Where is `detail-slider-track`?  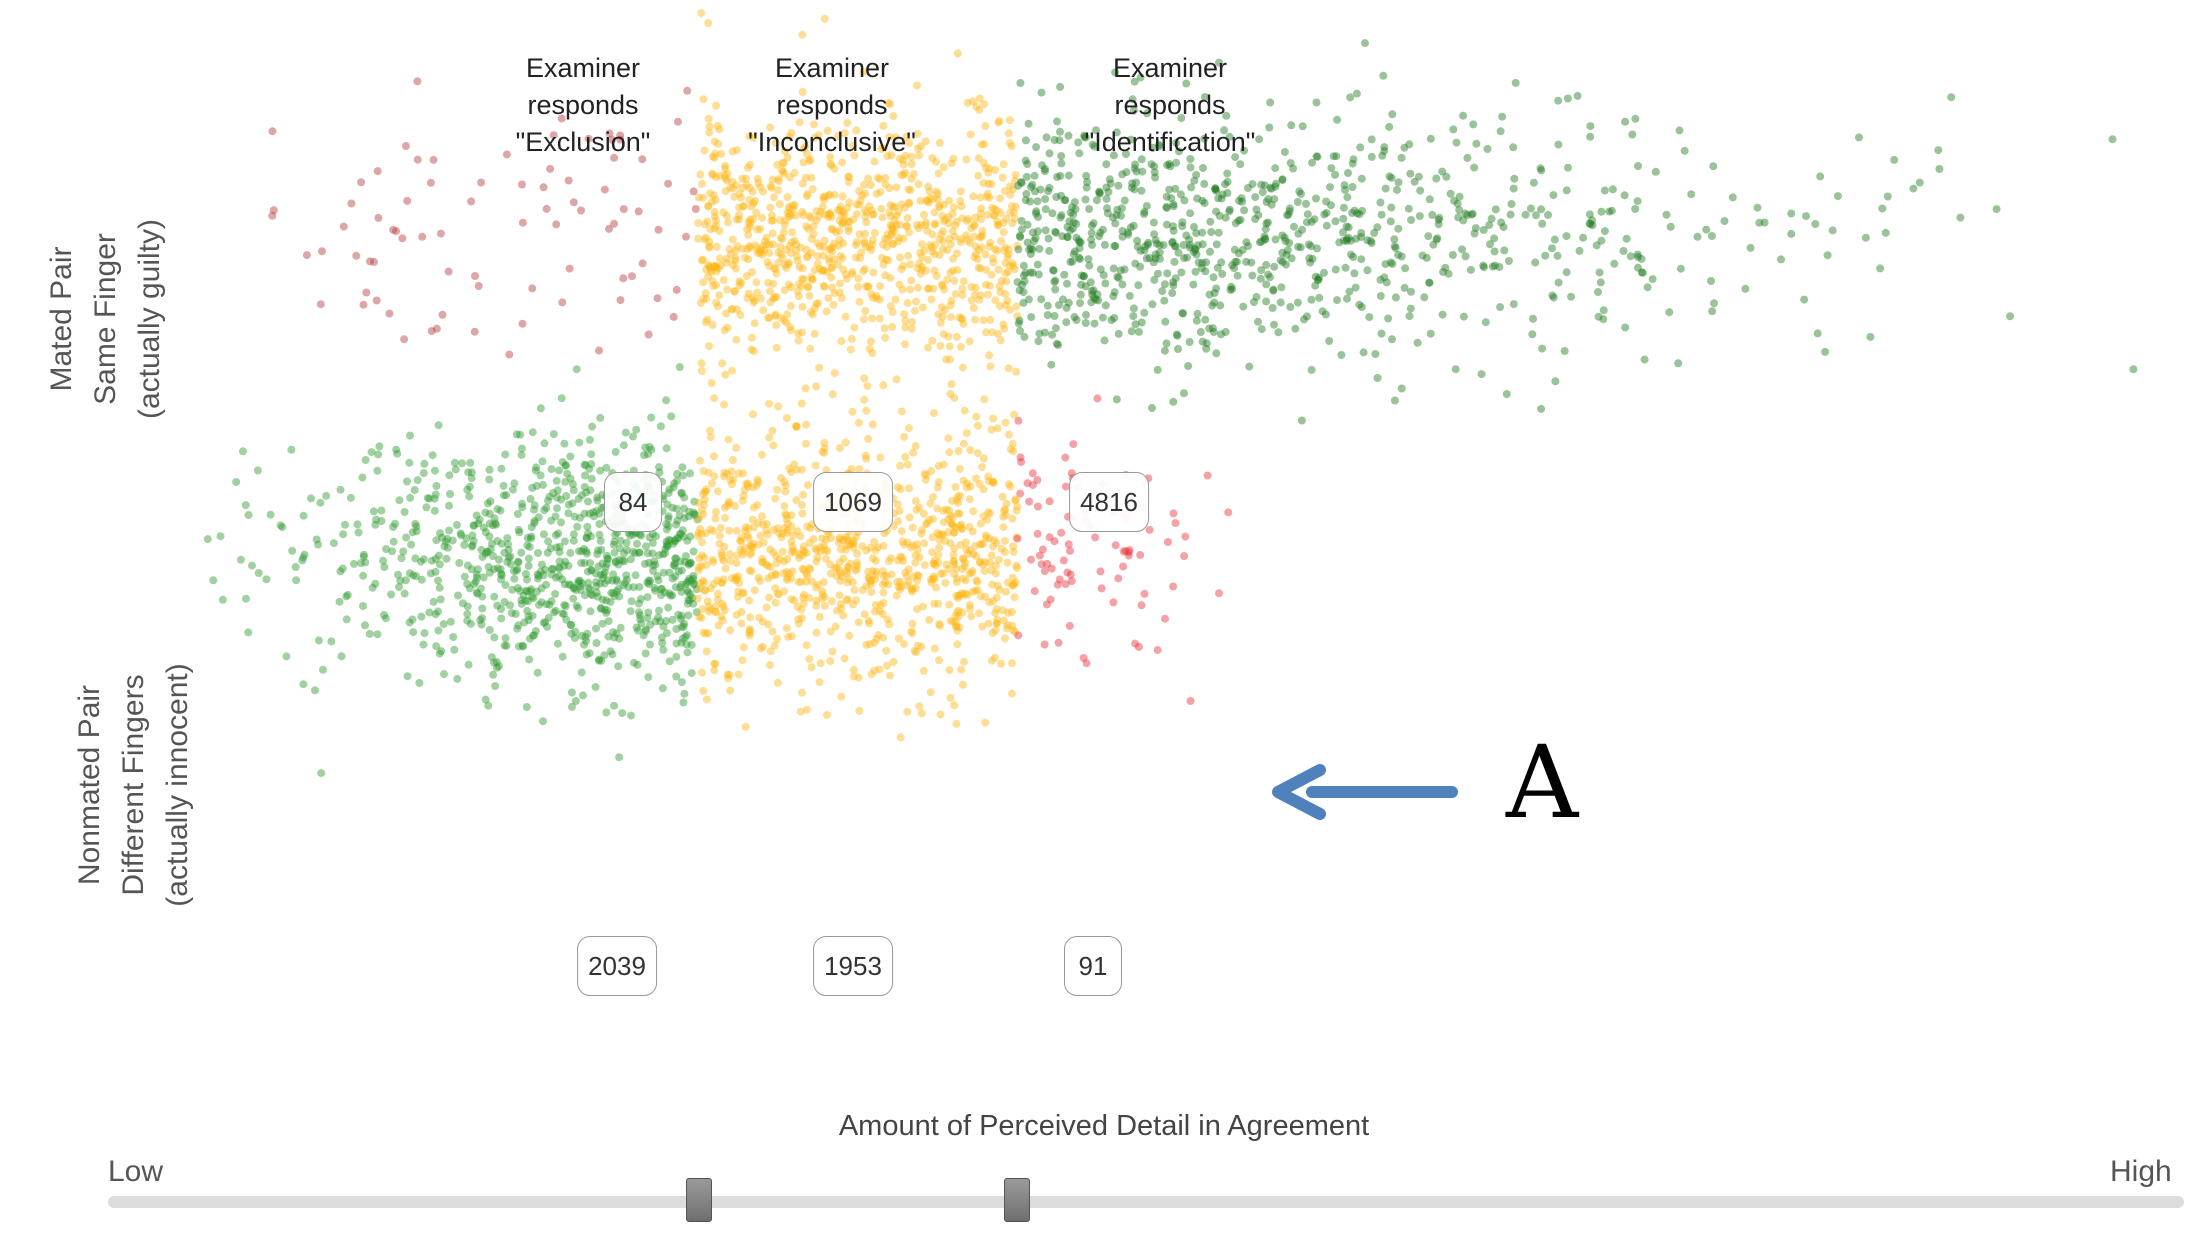 detail-slider-track is located at coordinates (1146, 1202).